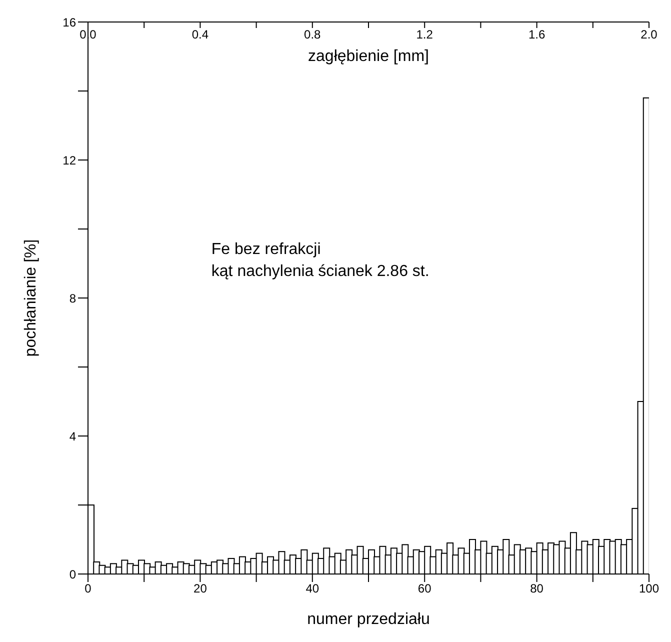 Image resolution: width=671 pixels, height=642 pixels. I want to click on x-axis-title: numer przedziału, so click(368, 619).